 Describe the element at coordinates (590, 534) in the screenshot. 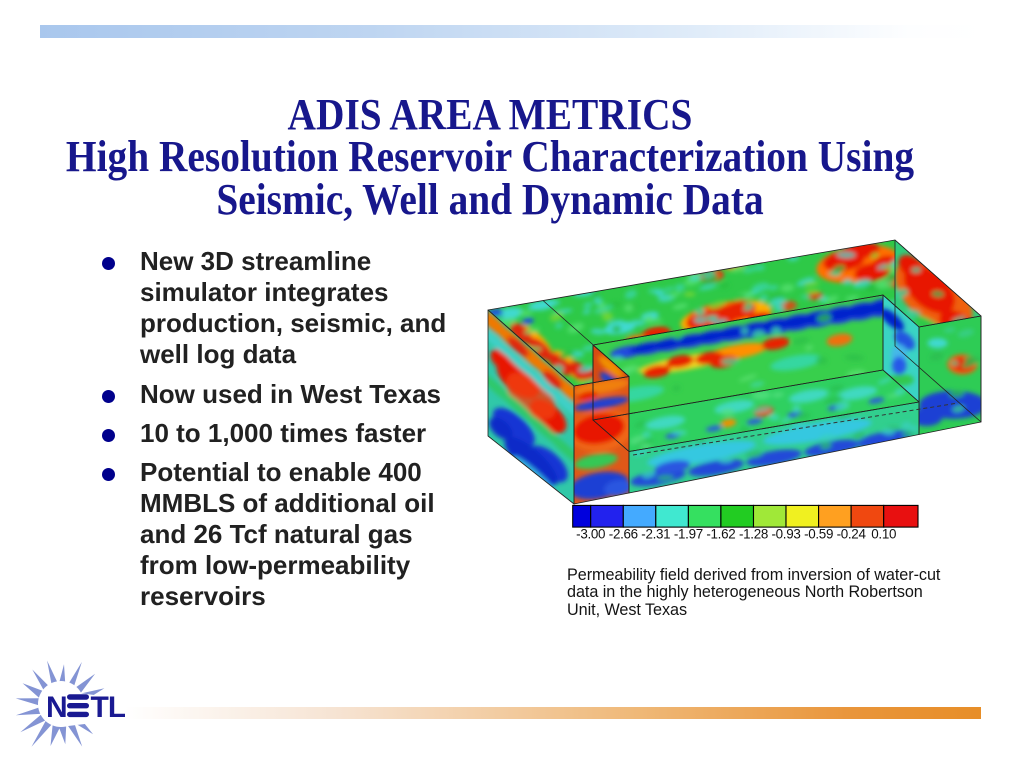

I see `svg-text: -3.00` at that location.